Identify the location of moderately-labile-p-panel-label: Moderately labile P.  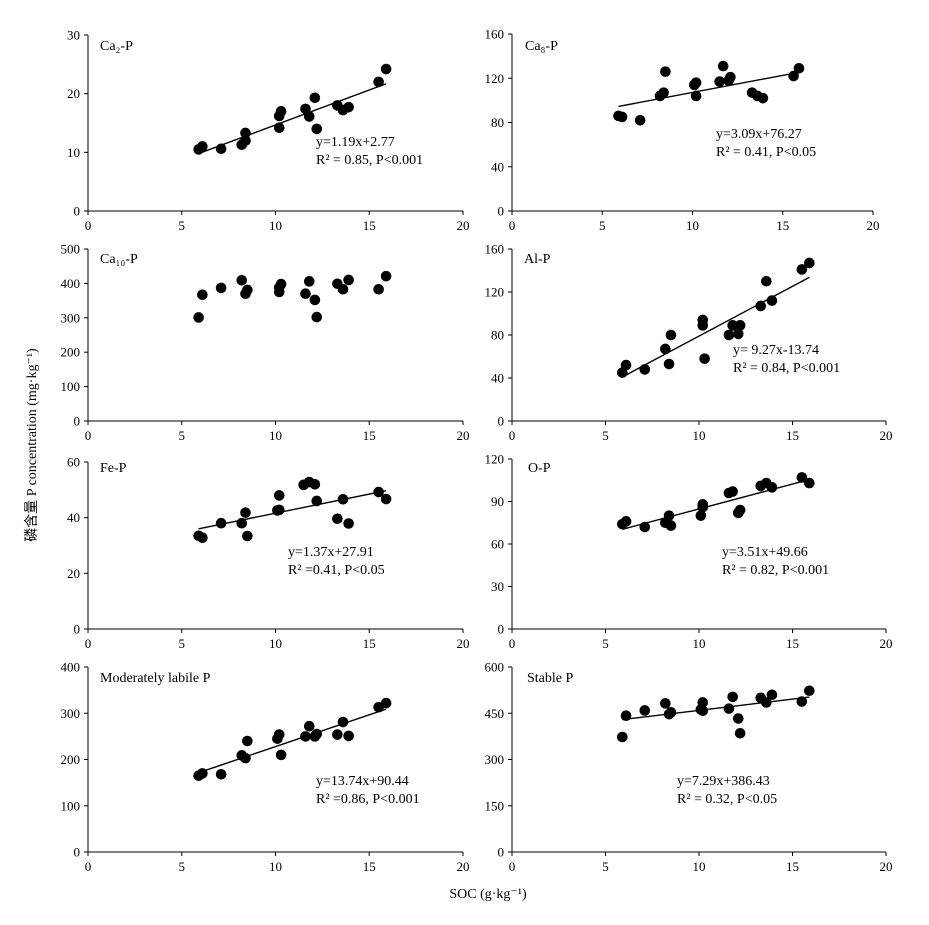
(155, 678).